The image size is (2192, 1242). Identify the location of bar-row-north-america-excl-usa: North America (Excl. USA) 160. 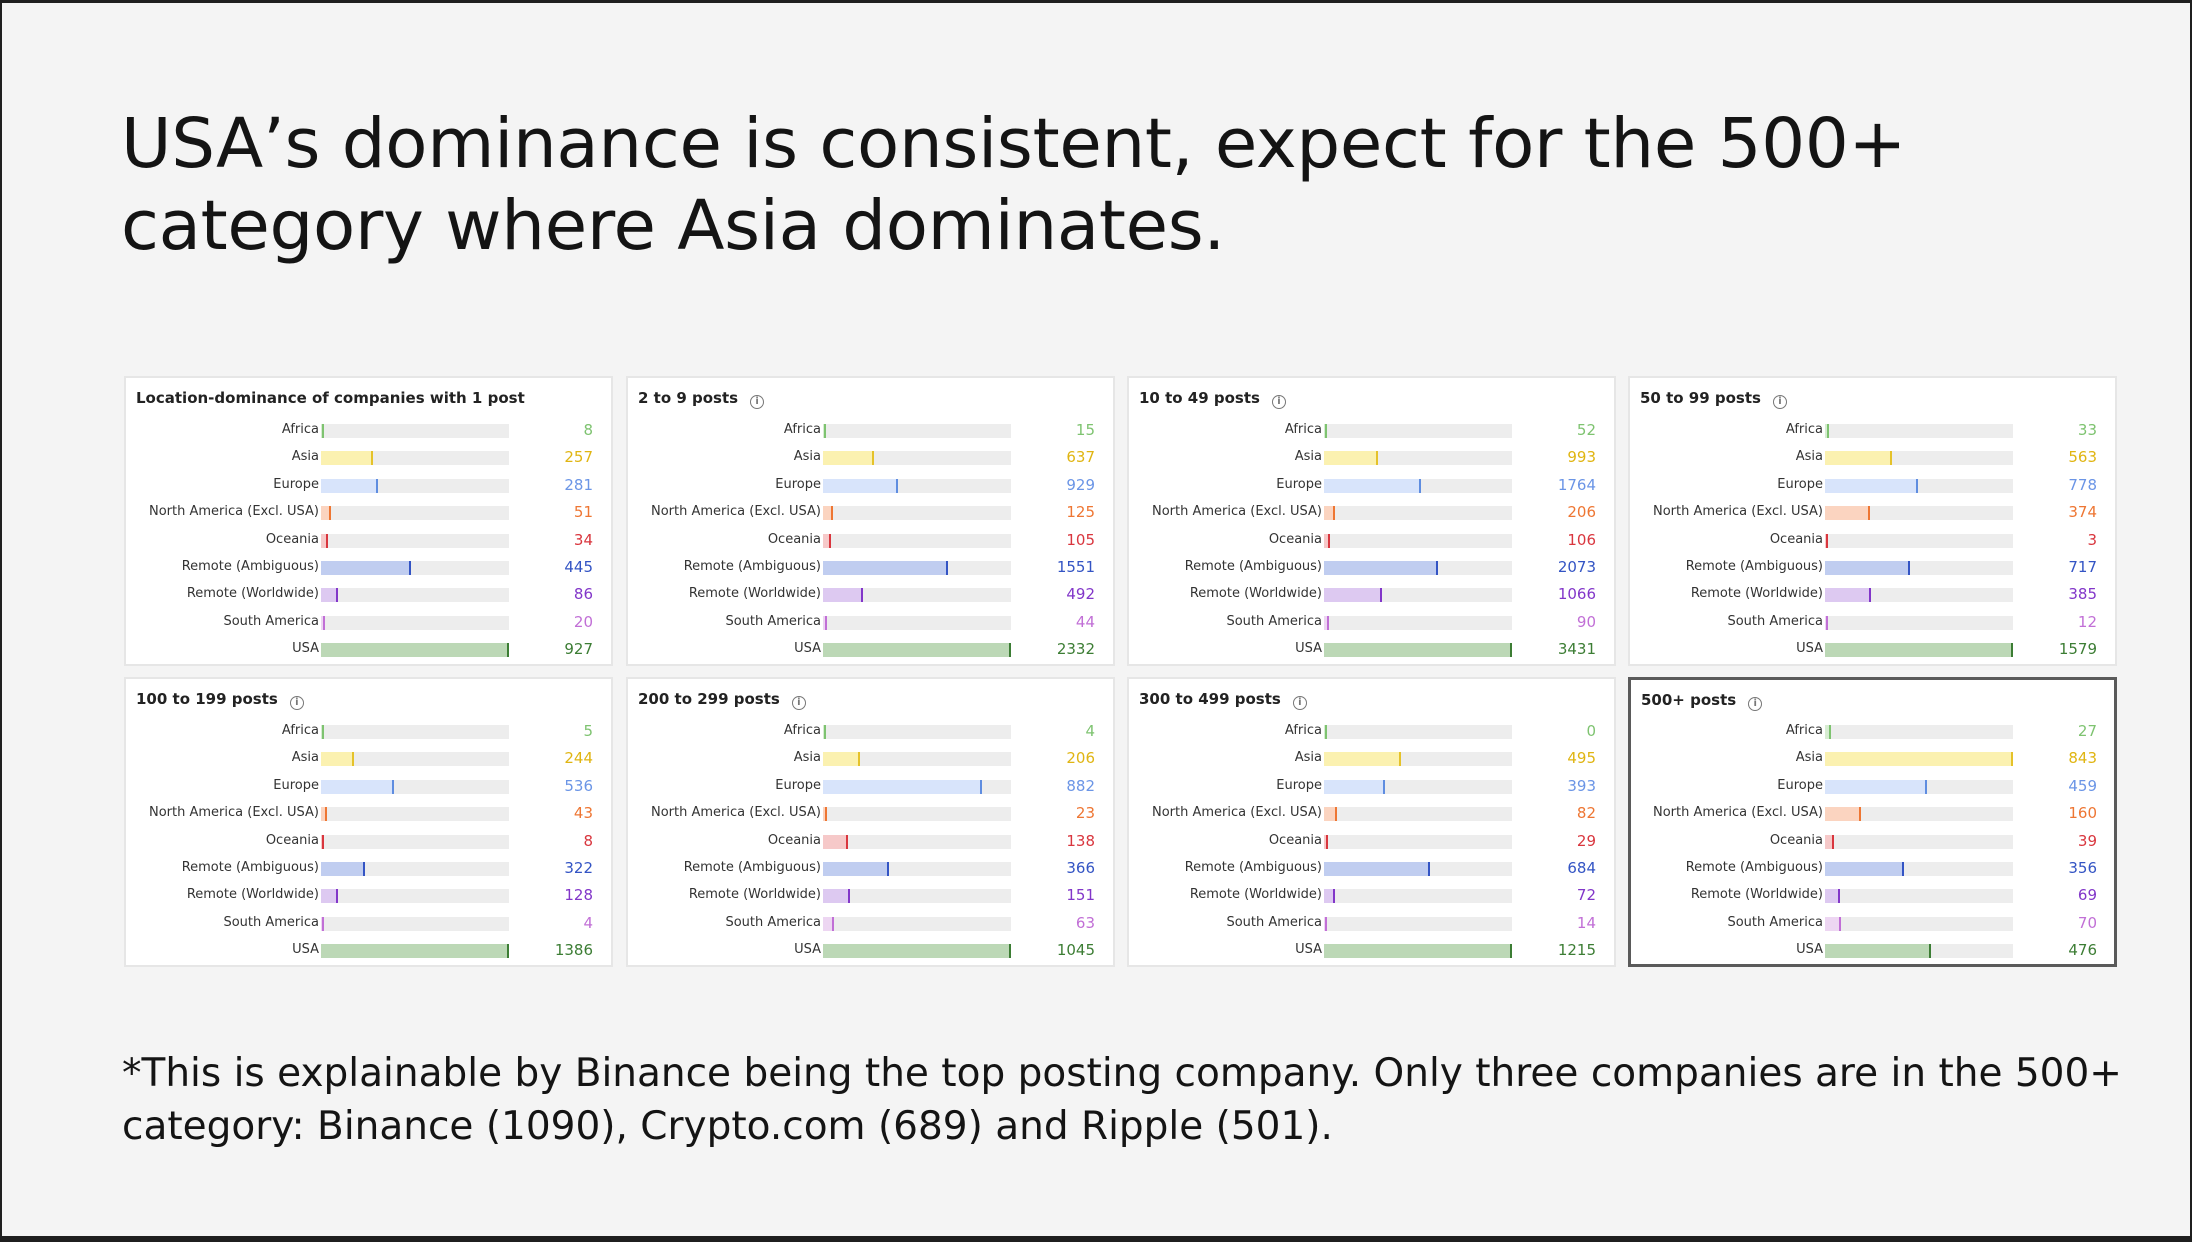
(1872, 813).